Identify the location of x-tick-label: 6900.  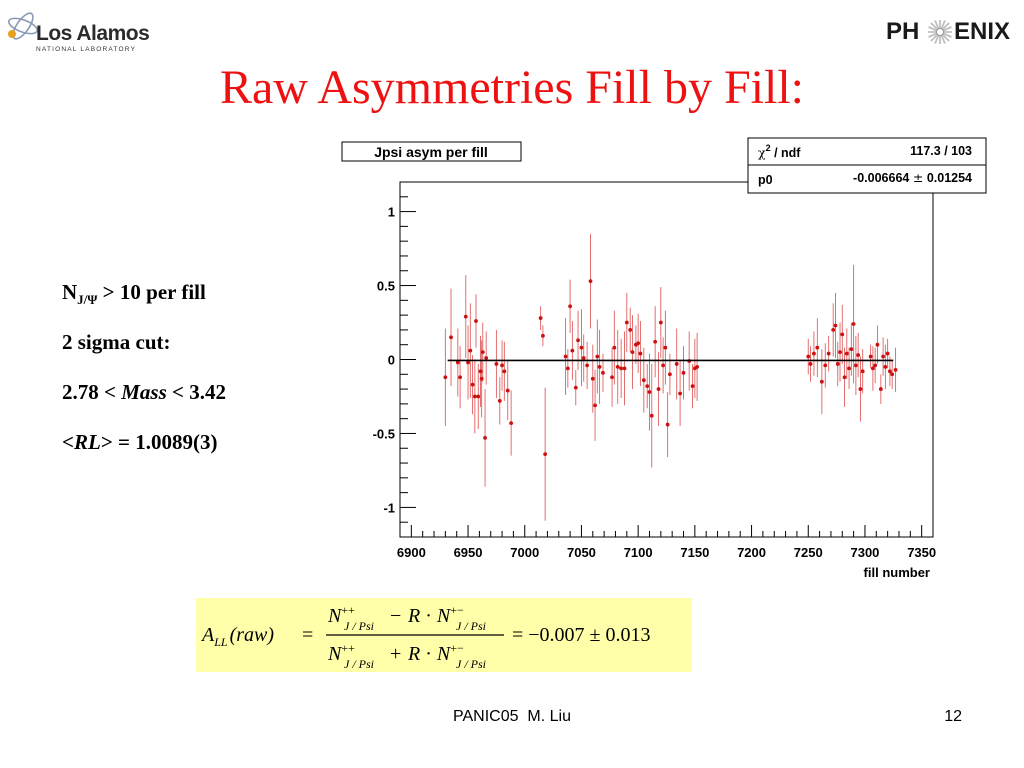
(411, 552).